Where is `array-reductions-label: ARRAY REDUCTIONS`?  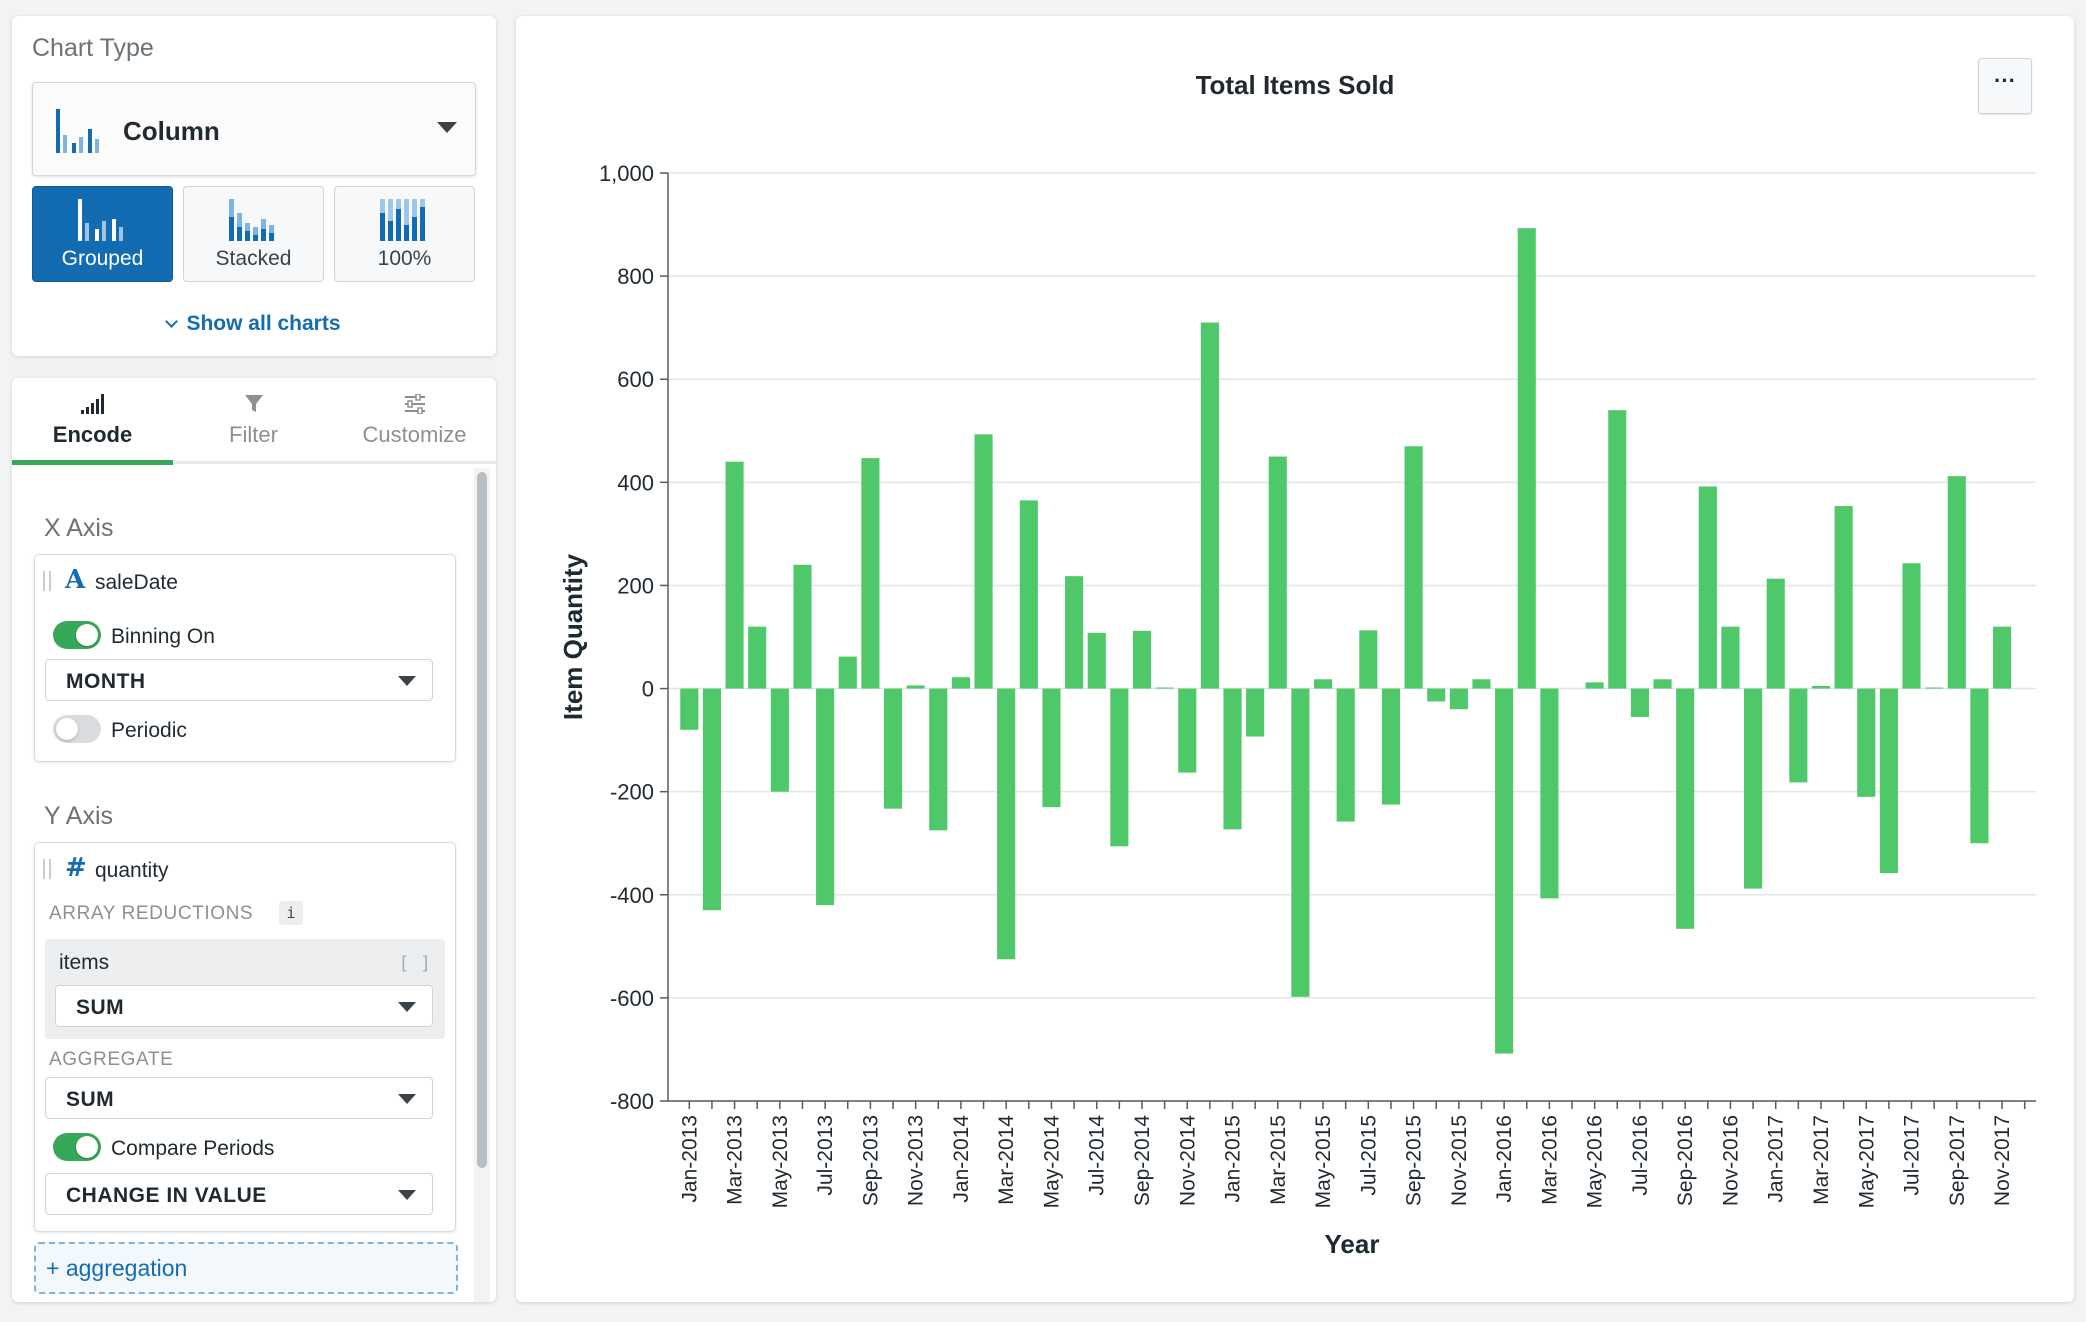 array-reductions-label: ARRAY REDUCTIONS is located at coordinates (151, 913).